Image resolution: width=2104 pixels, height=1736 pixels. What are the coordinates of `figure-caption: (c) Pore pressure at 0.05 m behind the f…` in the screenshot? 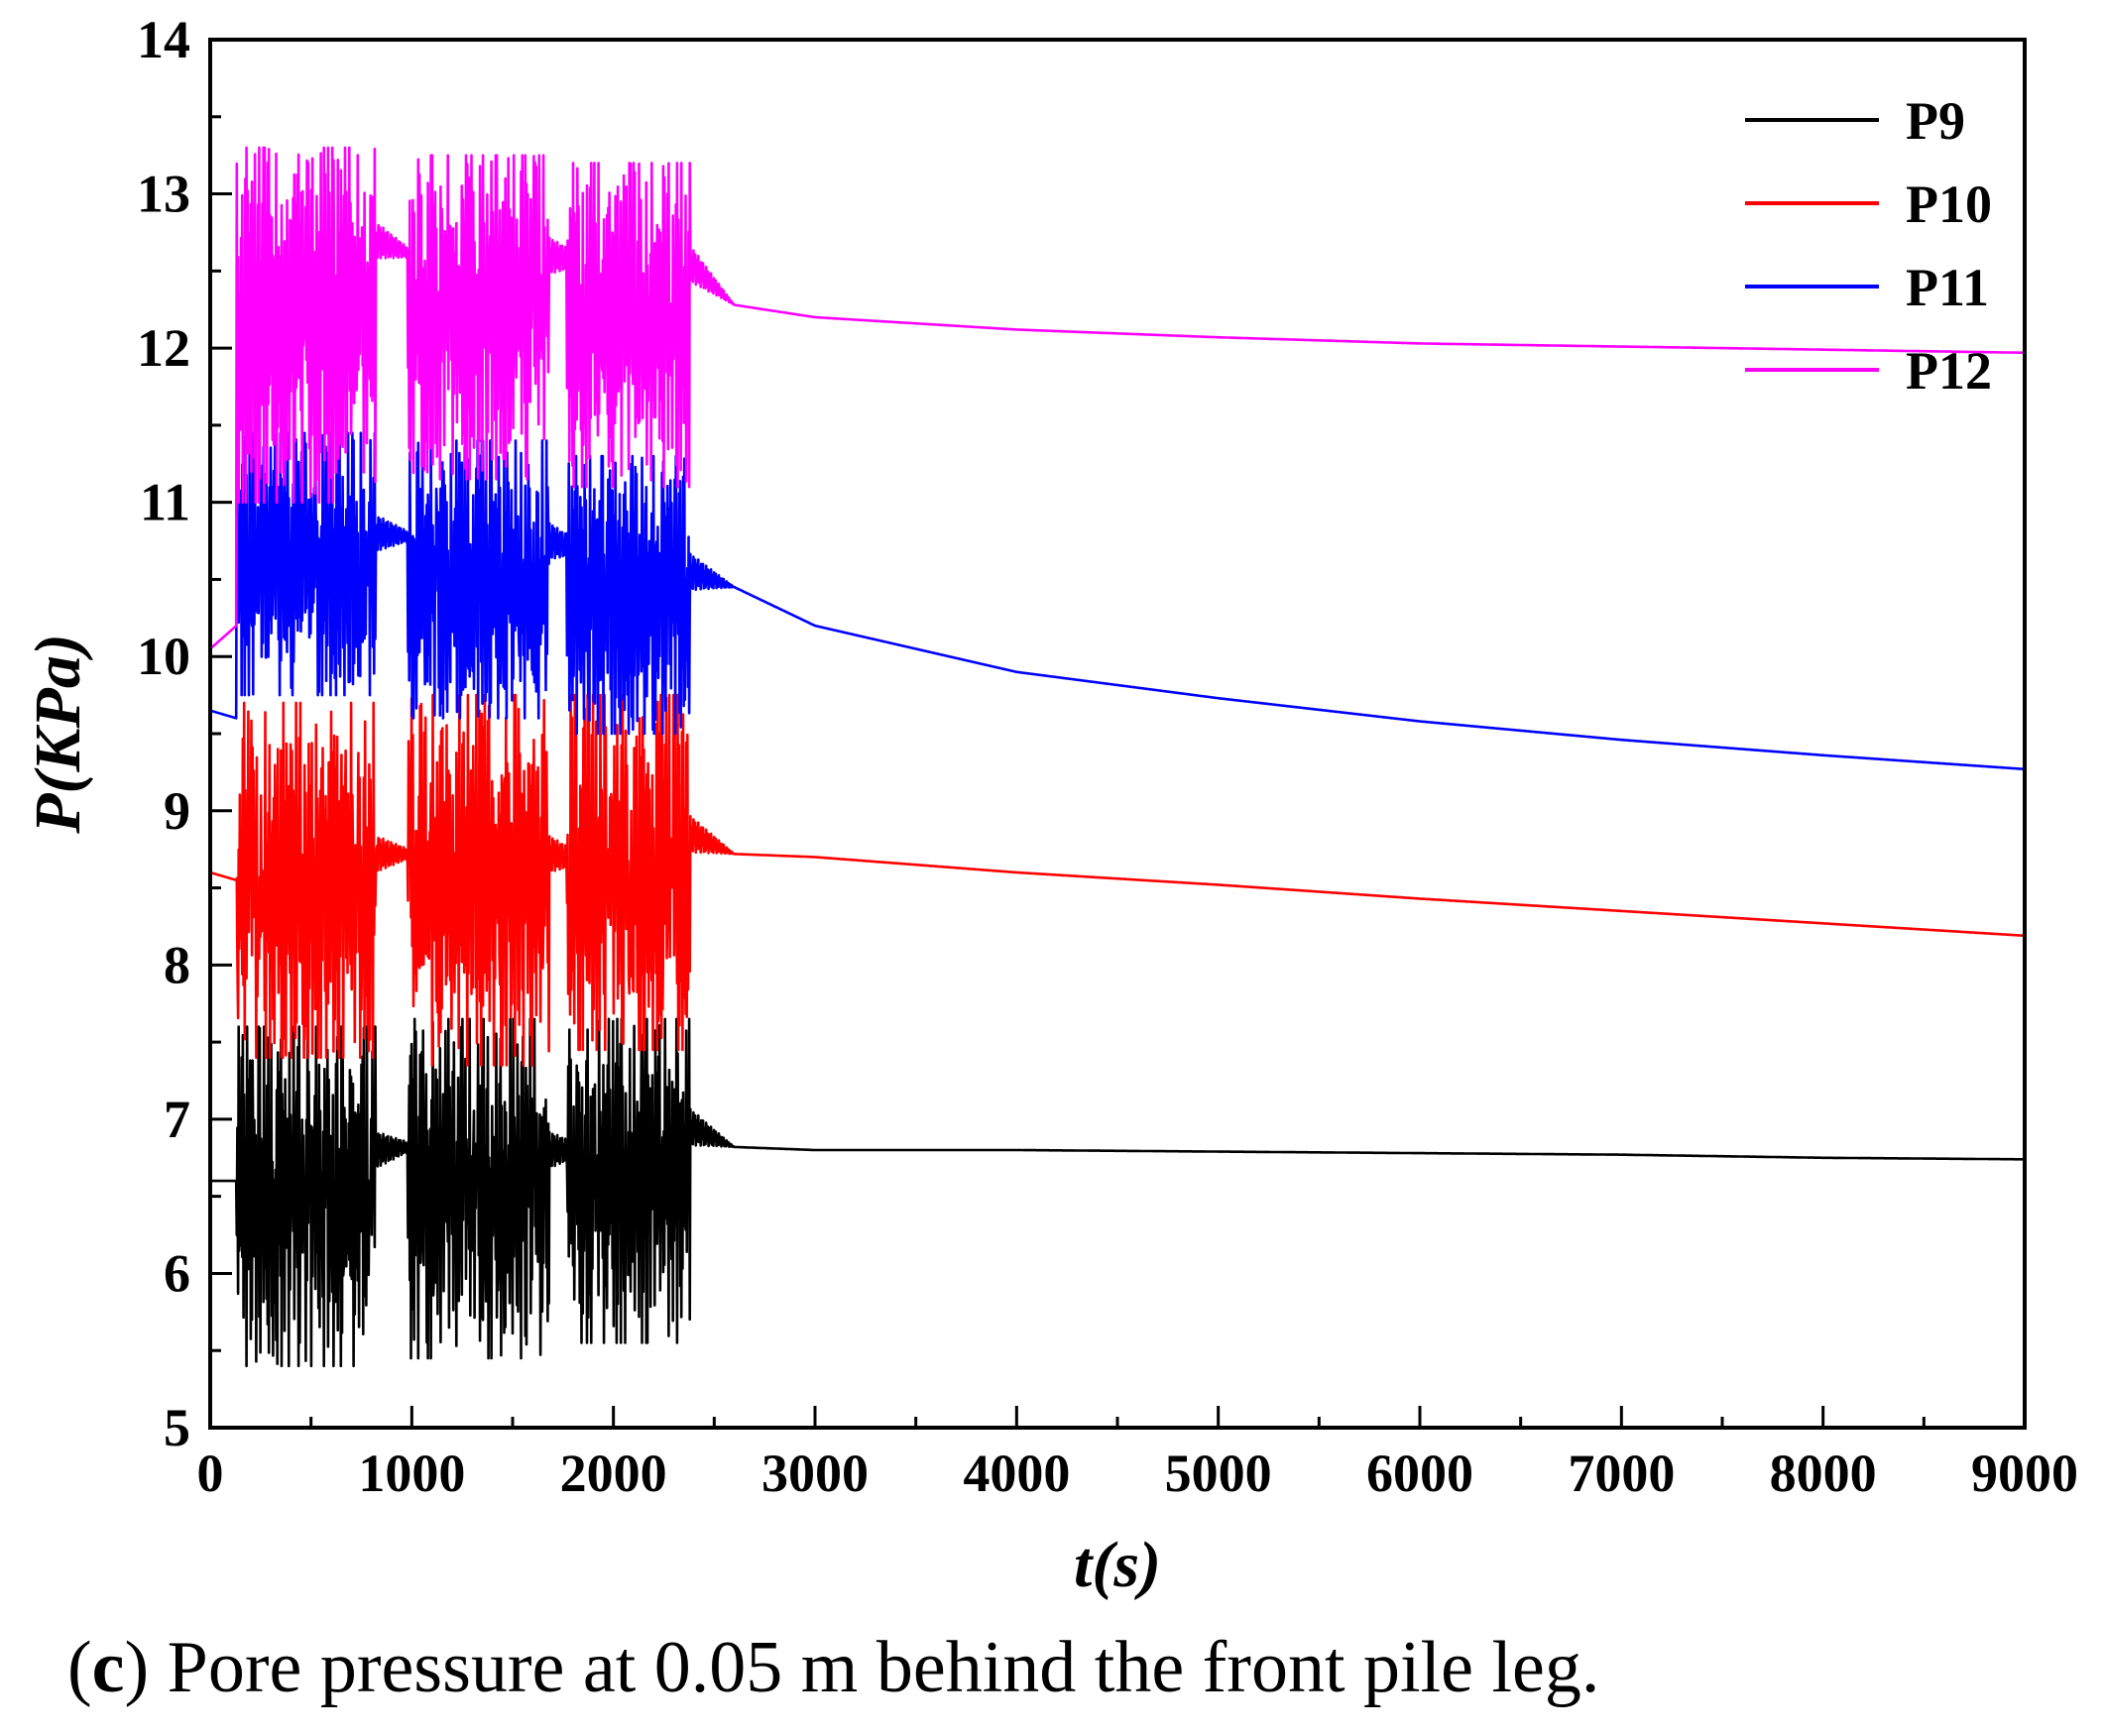 It's located at (833, 1667).